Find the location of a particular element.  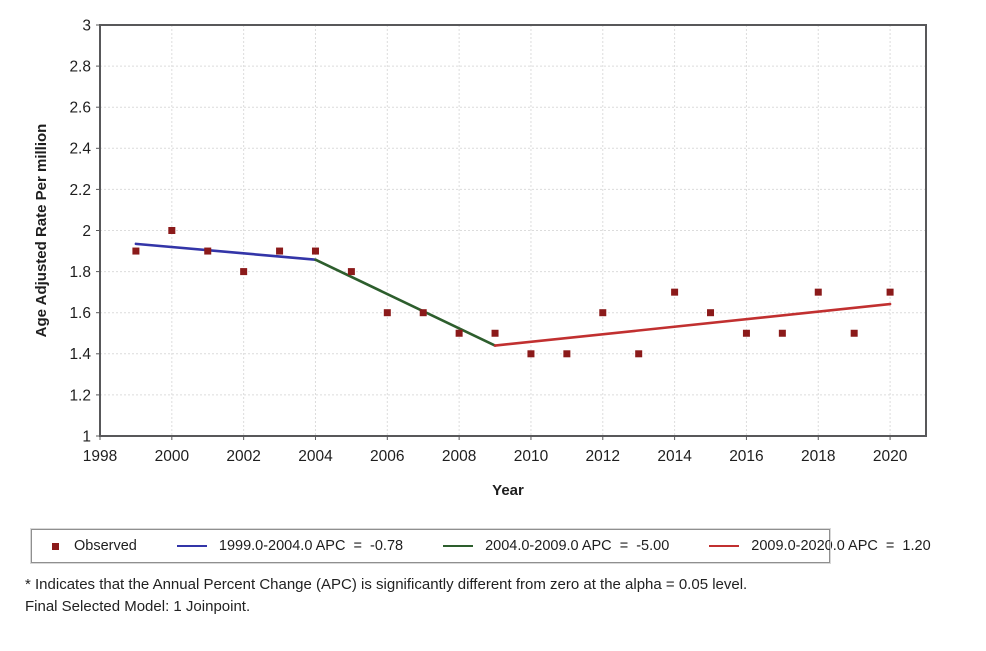

svg-text: Age Adjusted Rate Per million is located at coordinates (41, 231).